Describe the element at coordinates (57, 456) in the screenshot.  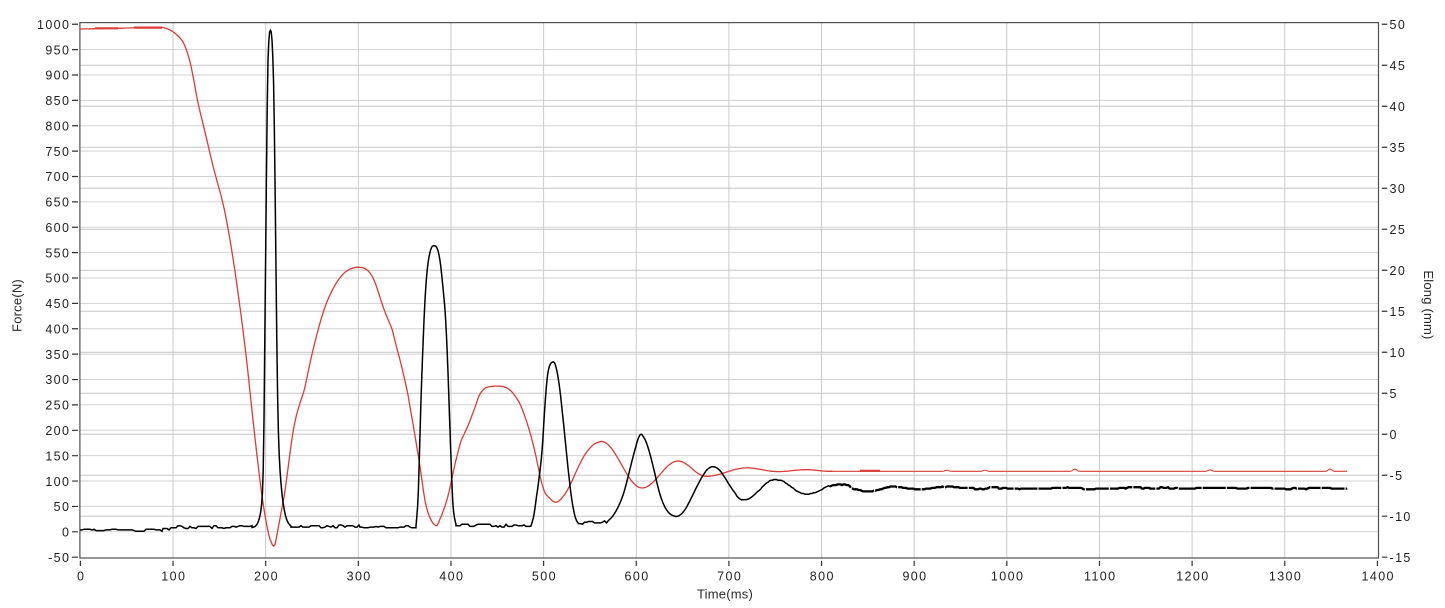
I see `svg-text: 150` at that location.